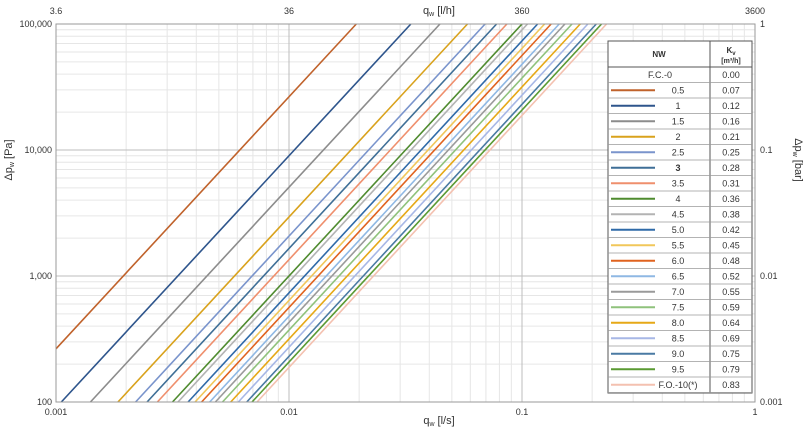 The width and height of the screenshot is (805, 433). I want to click on legend-kv-value: 0.59, so click(731, 307).